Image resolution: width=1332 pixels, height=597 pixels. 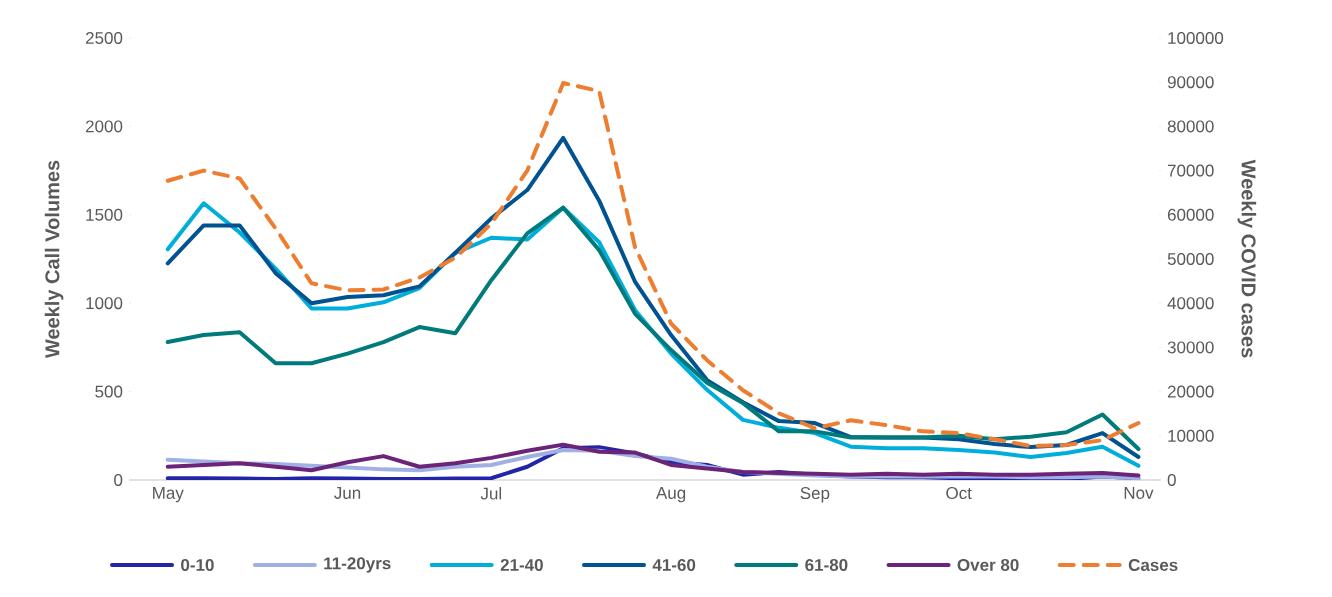 What do you see at coordinates (118, 479) in the screenshot?
I see `y-tick-label: 0` at bounding box center [118, 479].